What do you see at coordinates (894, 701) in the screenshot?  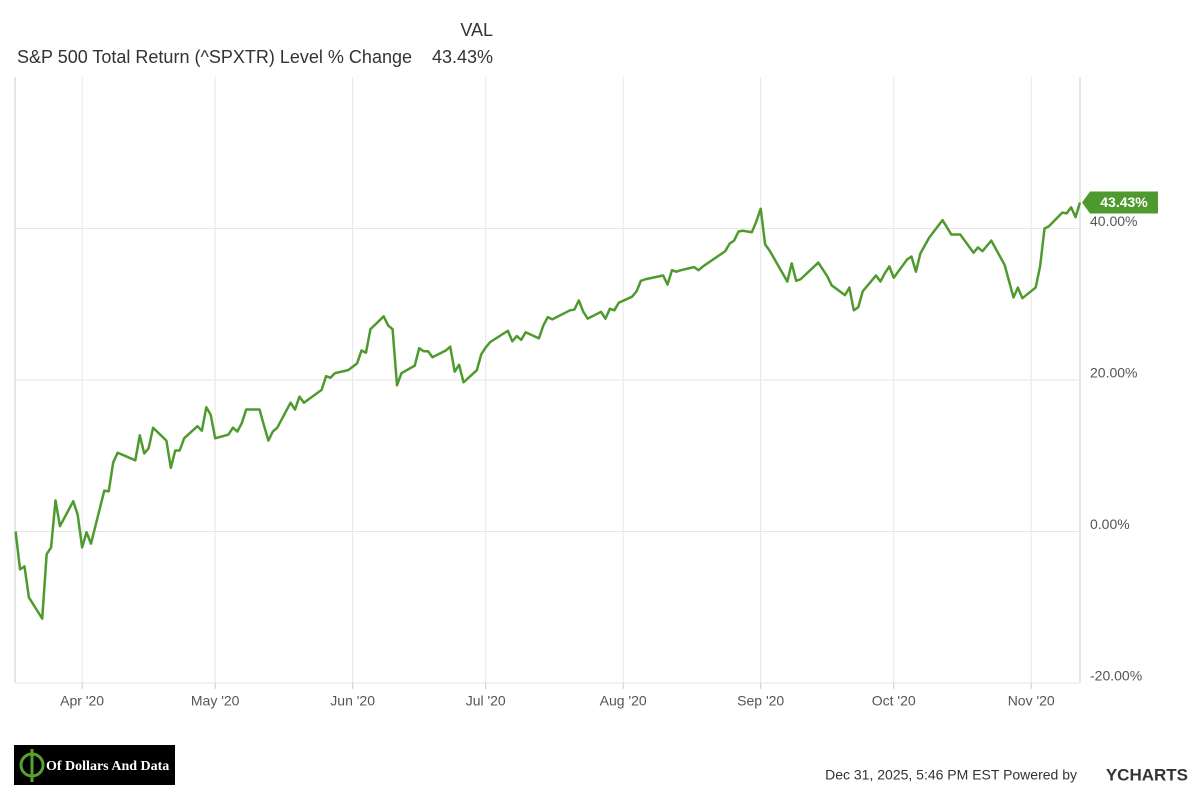 I see `x-tick-label: Oct '20` at bounding box center [894, 701].